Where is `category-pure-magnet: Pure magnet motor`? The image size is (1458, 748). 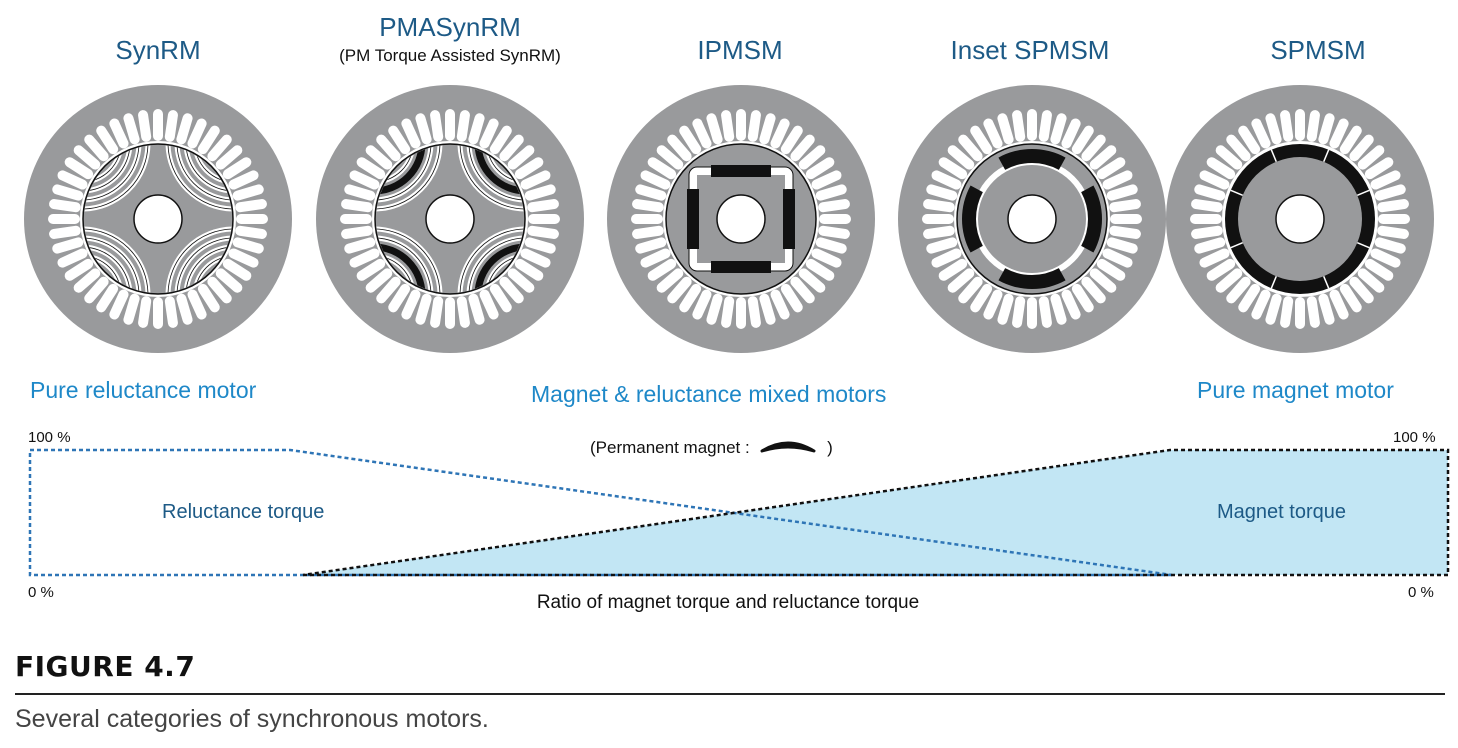
category-pure-magnet: Pure magnet motor is located at coordinates (1295, 390).